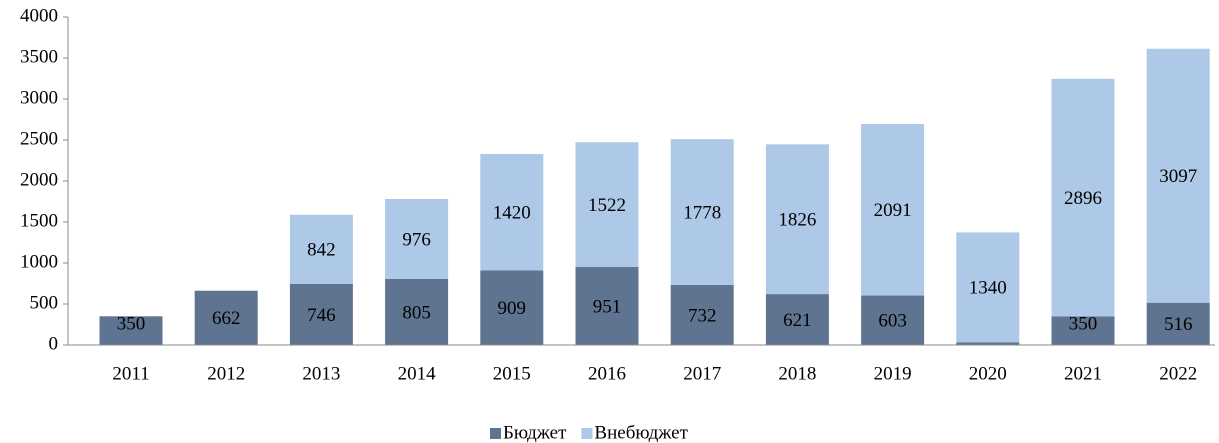 This screenshot has height=443, width=1219. I want to click on value-label: 2896, so click(1083, 198).